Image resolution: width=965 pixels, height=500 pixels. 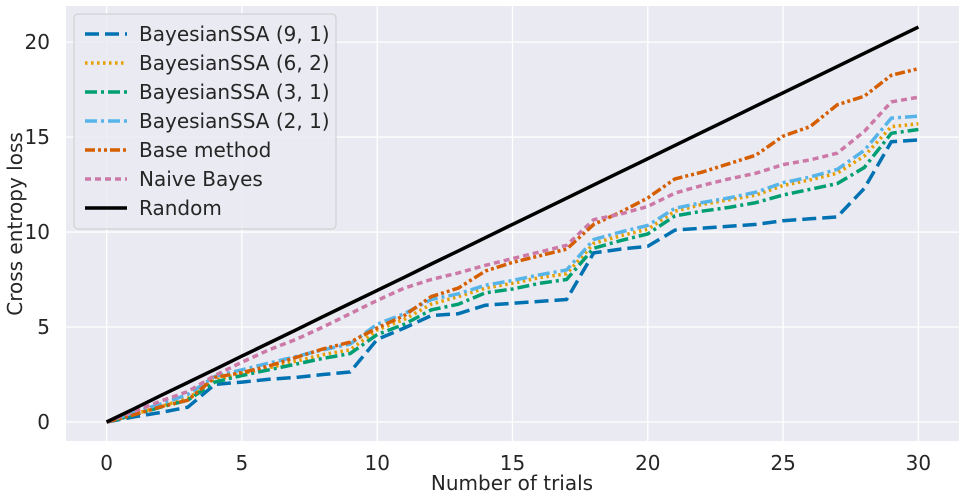 What do you see at coordinates (647, 463) in the screenshot?
I see `x-tick-label: 20` at bounding box center [647, 463].